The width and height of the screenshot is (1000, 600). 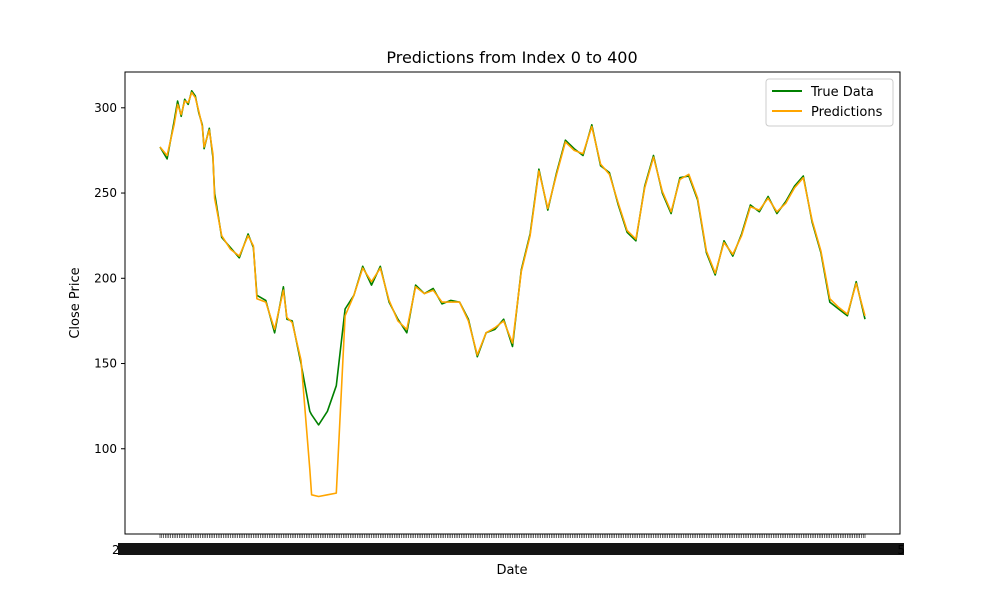 What do you see at coordinates (511, 549) in the screenshot?
I see `x-tick-label-band` at bounding box center [511, 549].